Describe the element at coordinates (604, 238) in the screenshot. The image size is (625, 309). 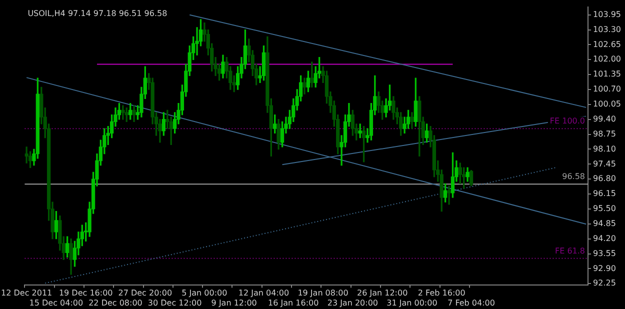
I see `y-tick-label: 94.20` at that location.